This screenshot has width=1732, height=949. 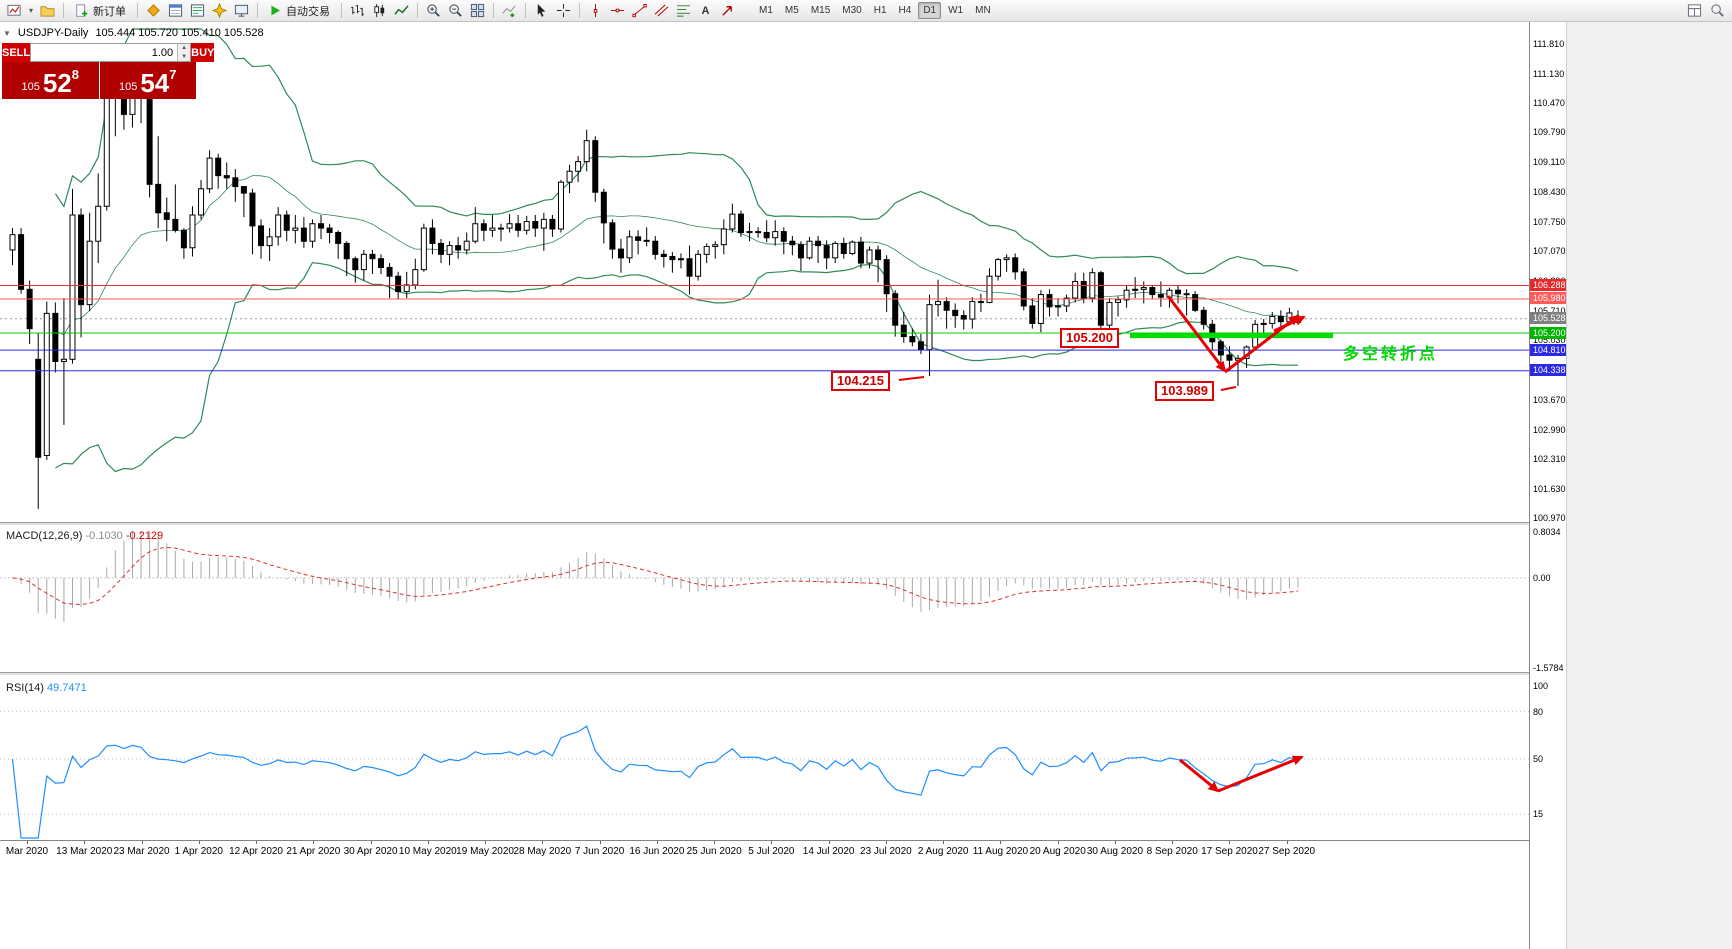 What do you see at coordinates (683, 10) in the screenshot?
I see `fibonacci-icon` at bounding box center [683, 10].